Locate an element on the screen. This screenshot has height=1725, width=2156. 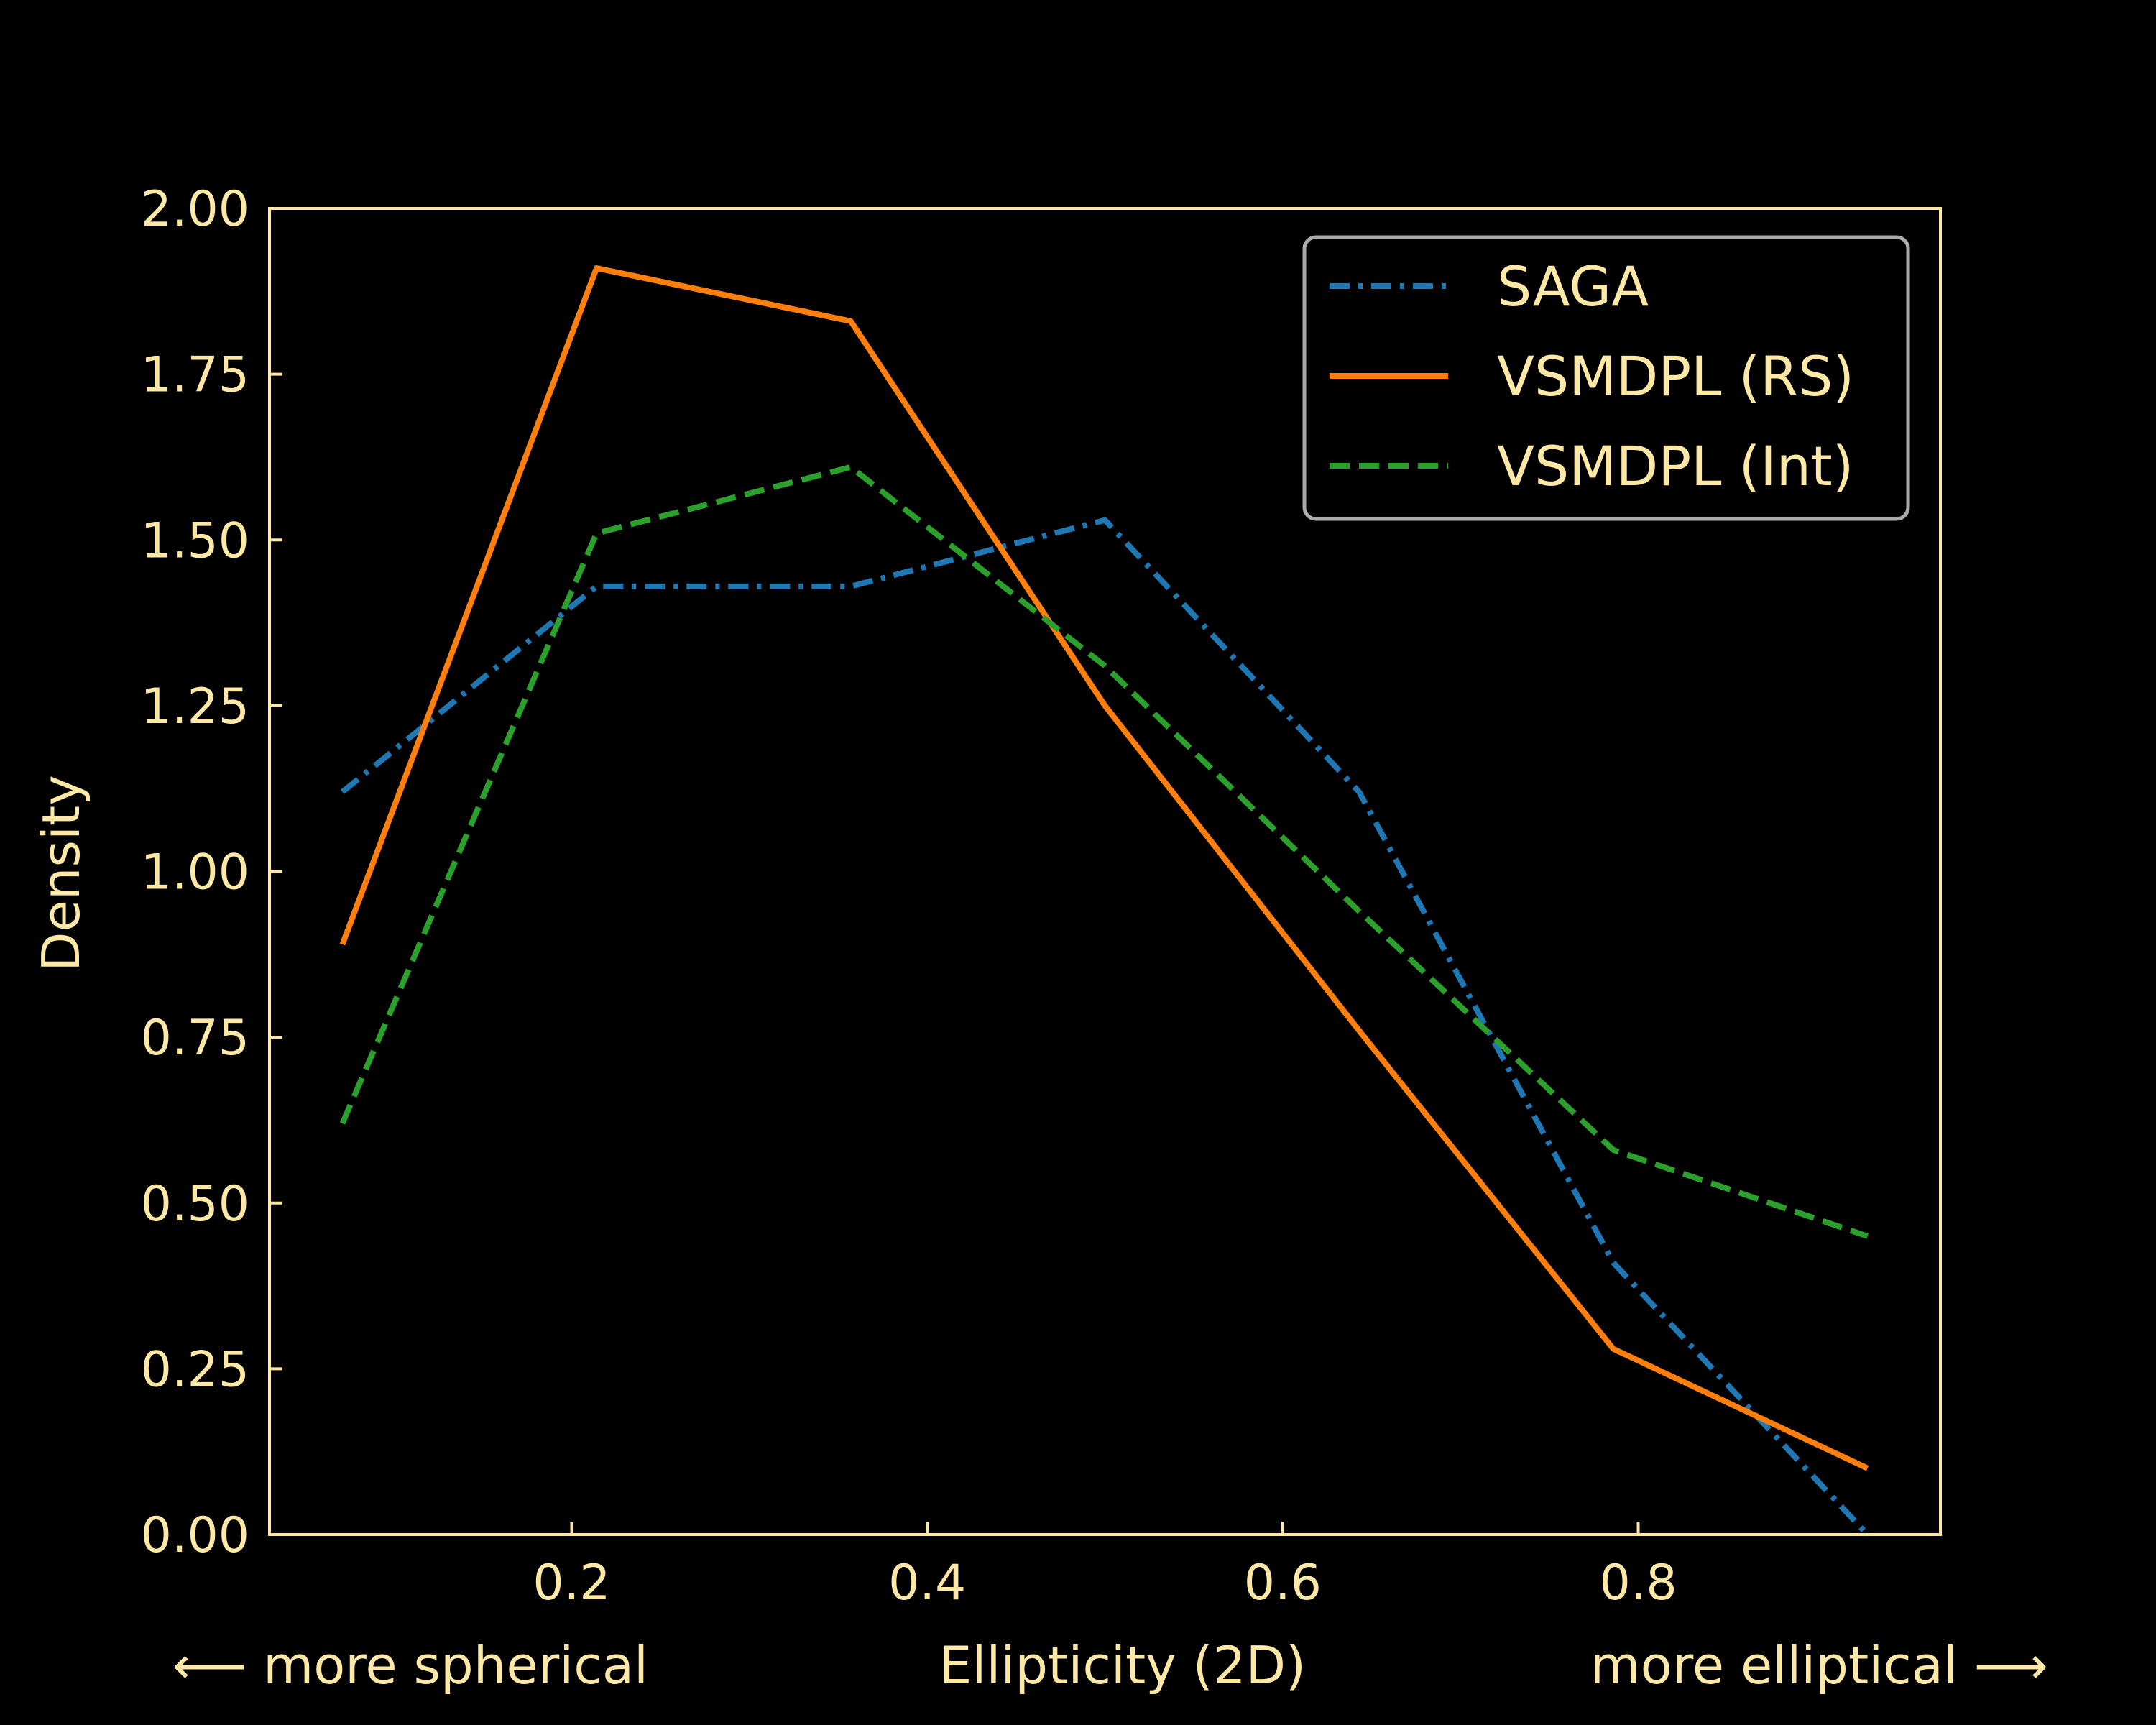
y-tick-label: 1.50 is located at coordinates (195, 540).